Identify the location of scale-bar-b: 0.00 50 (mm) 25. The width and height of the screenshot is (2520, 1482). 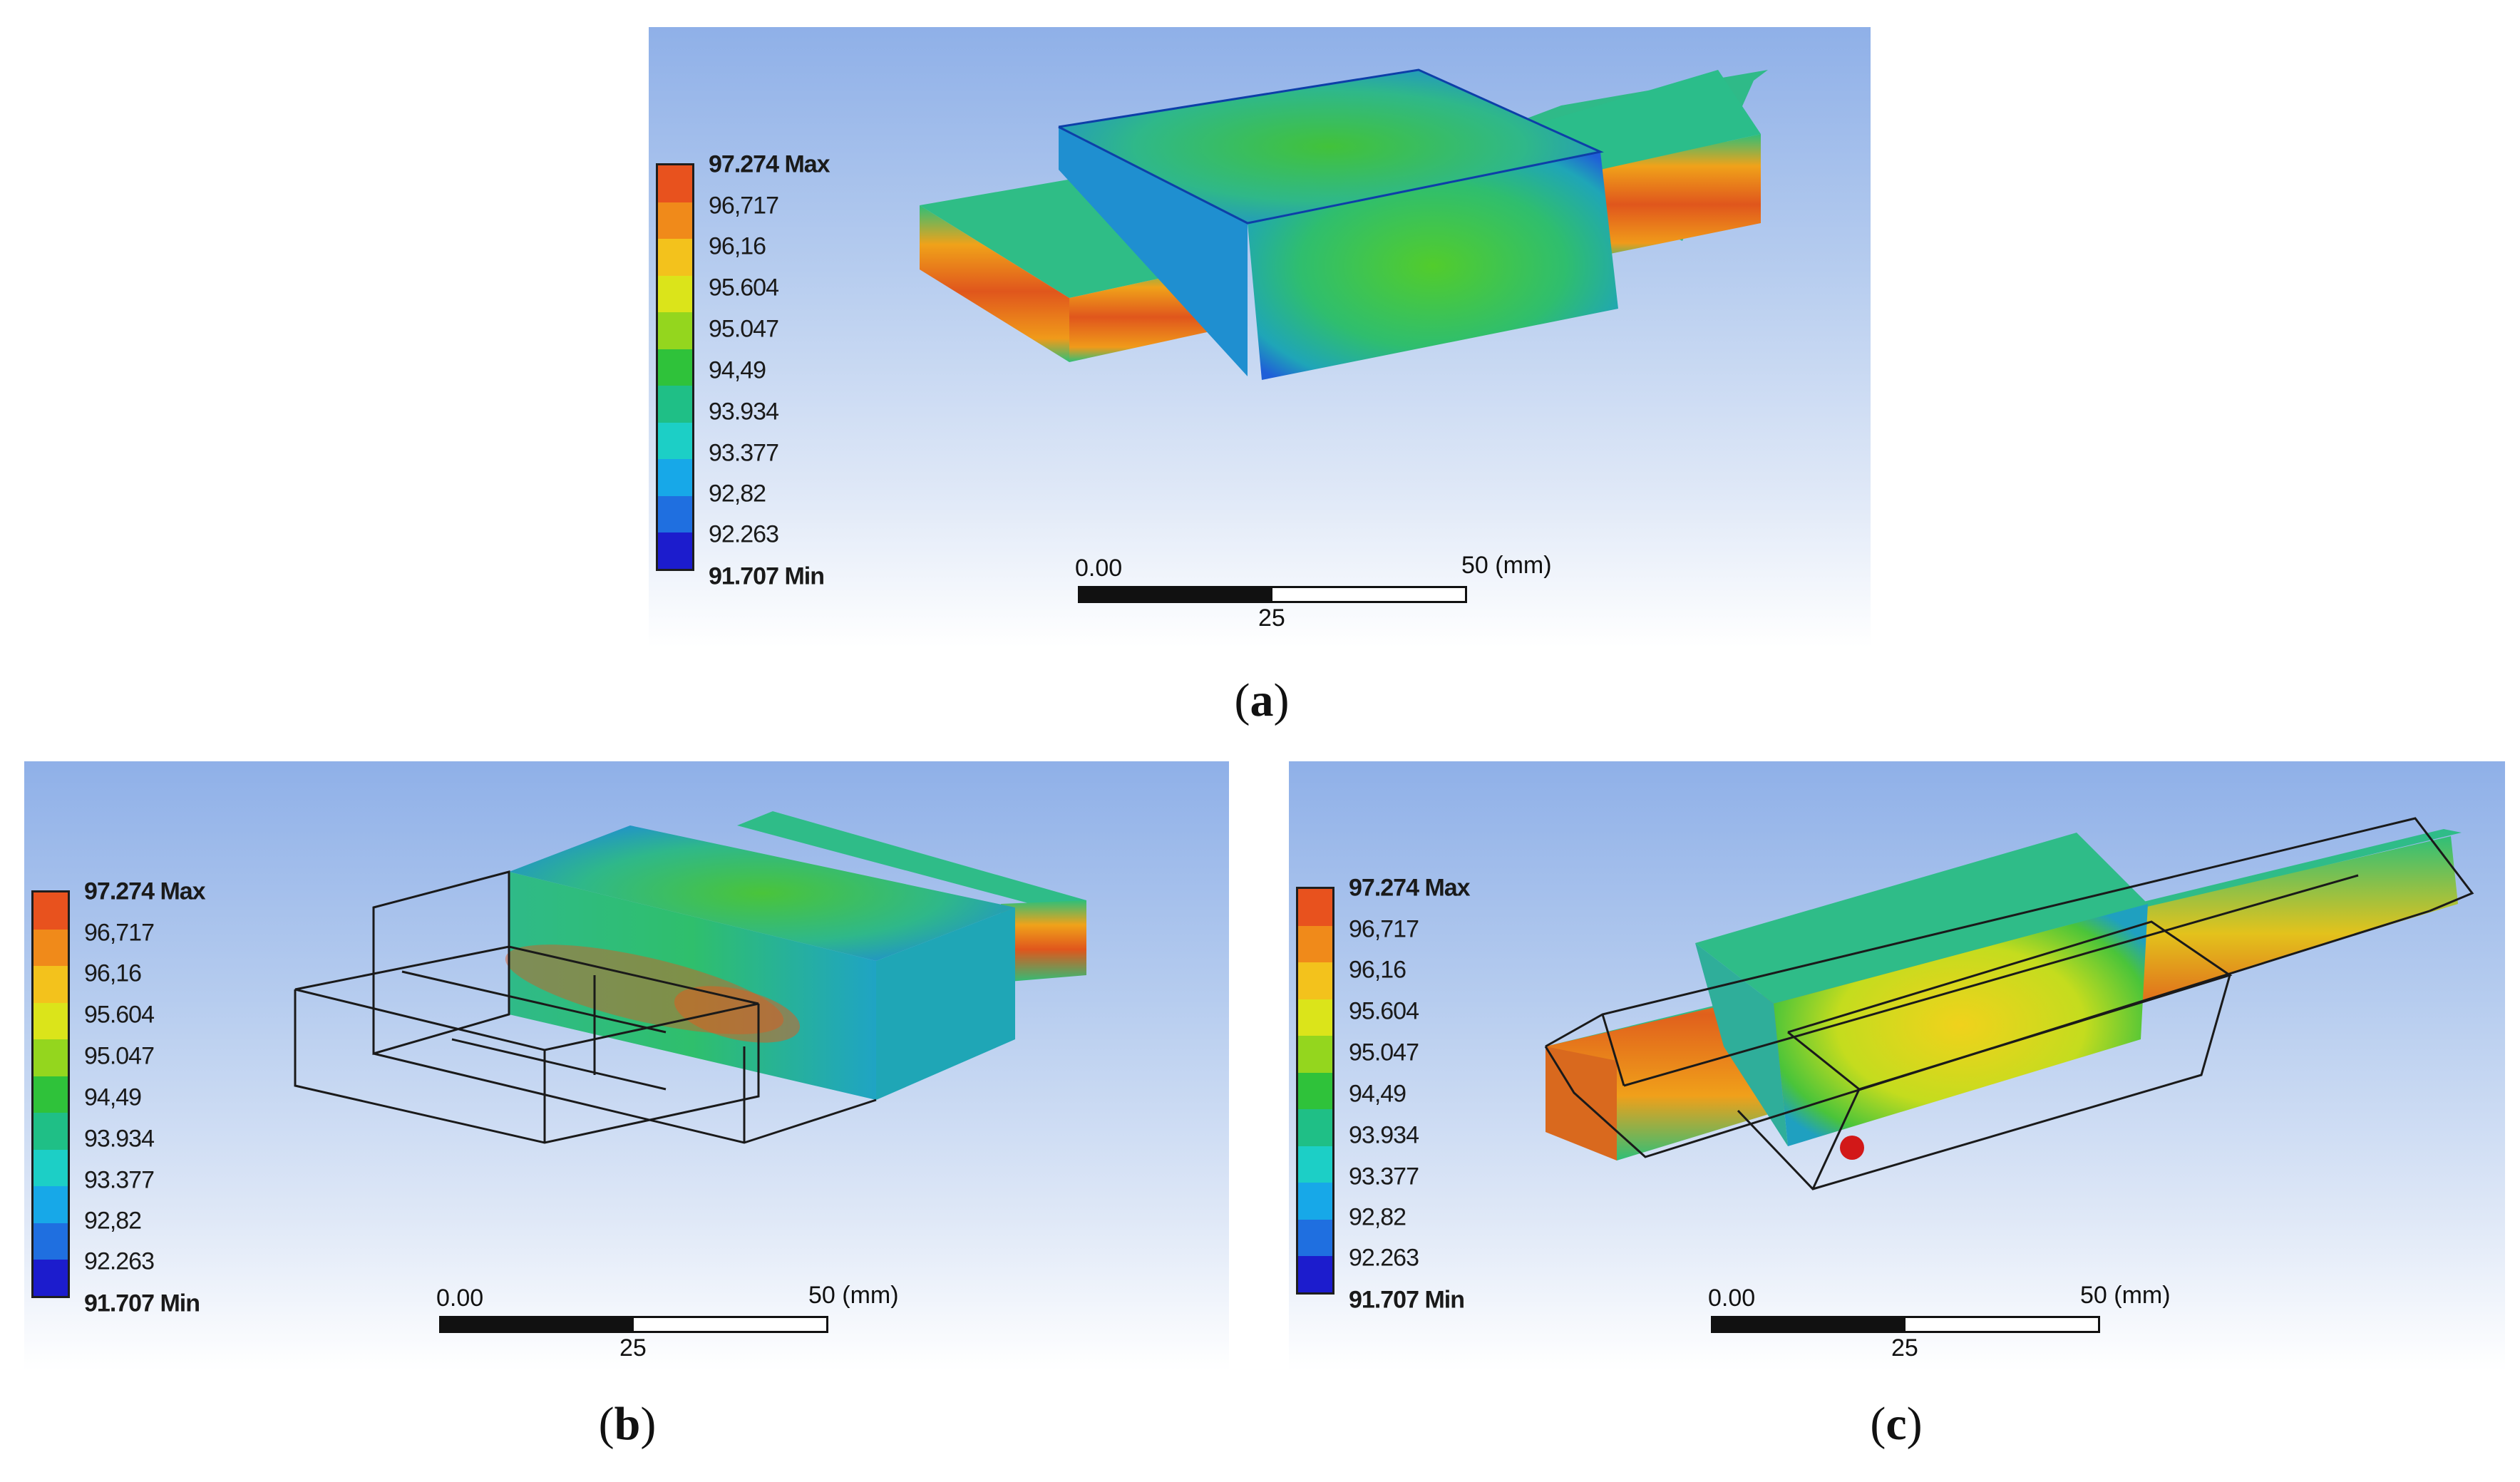
(651, 1326).